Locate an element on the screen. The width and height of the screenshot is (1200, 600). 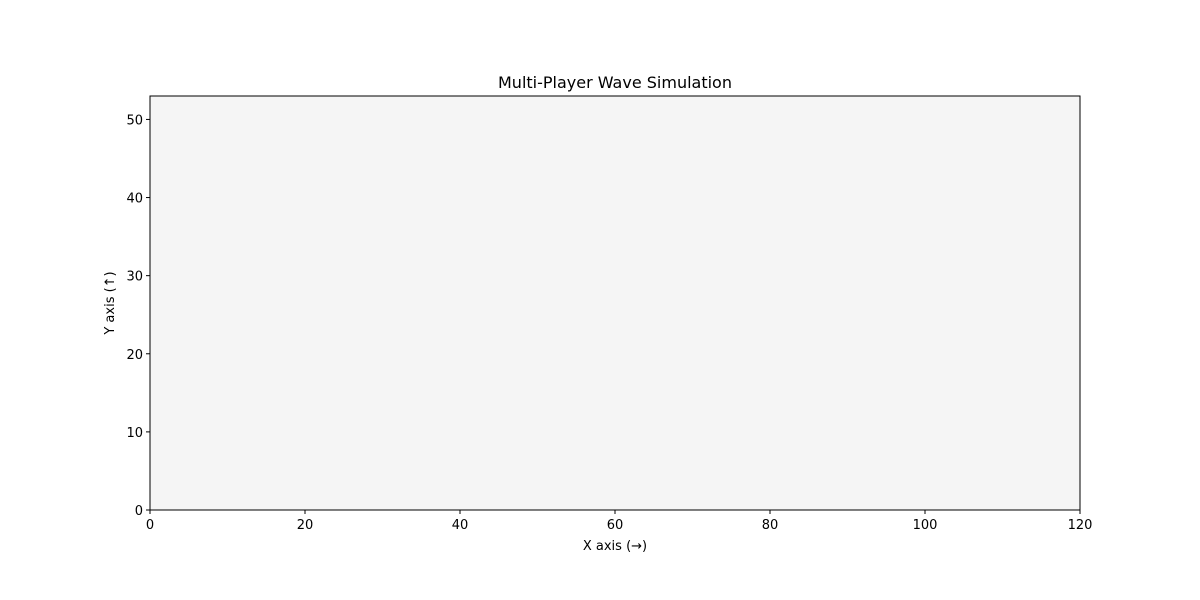
x-tick-label: 40 is located at coordinates (460, 525).